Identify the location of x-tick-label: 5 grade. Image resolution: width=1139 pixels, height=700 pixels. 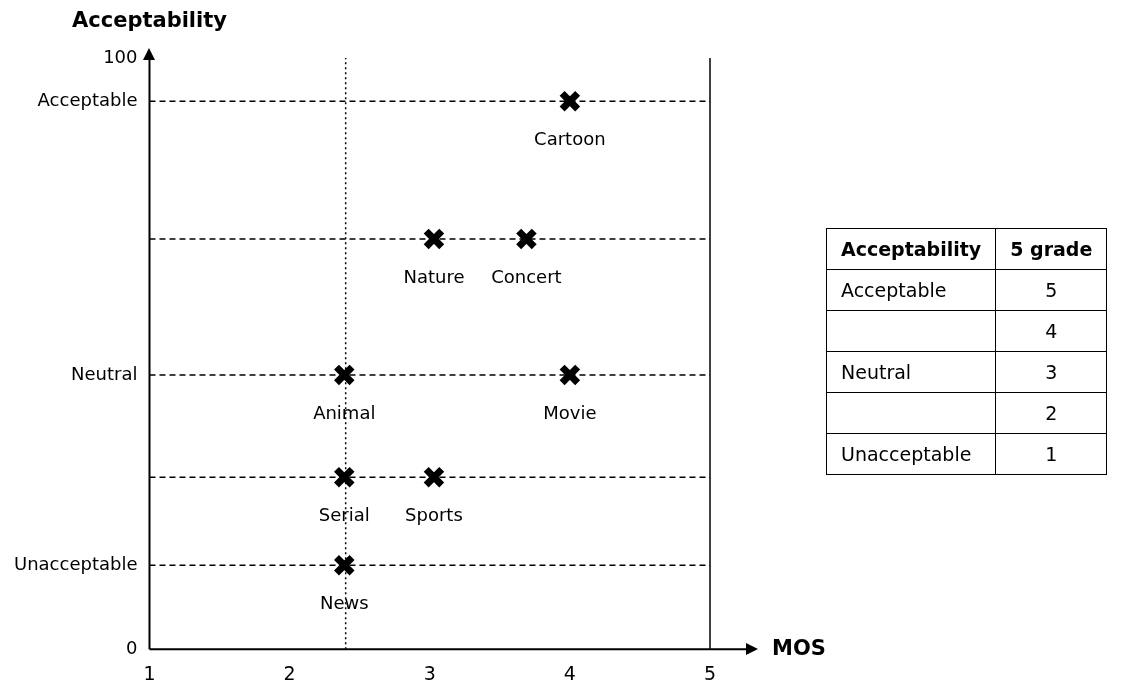
(1051, 249).